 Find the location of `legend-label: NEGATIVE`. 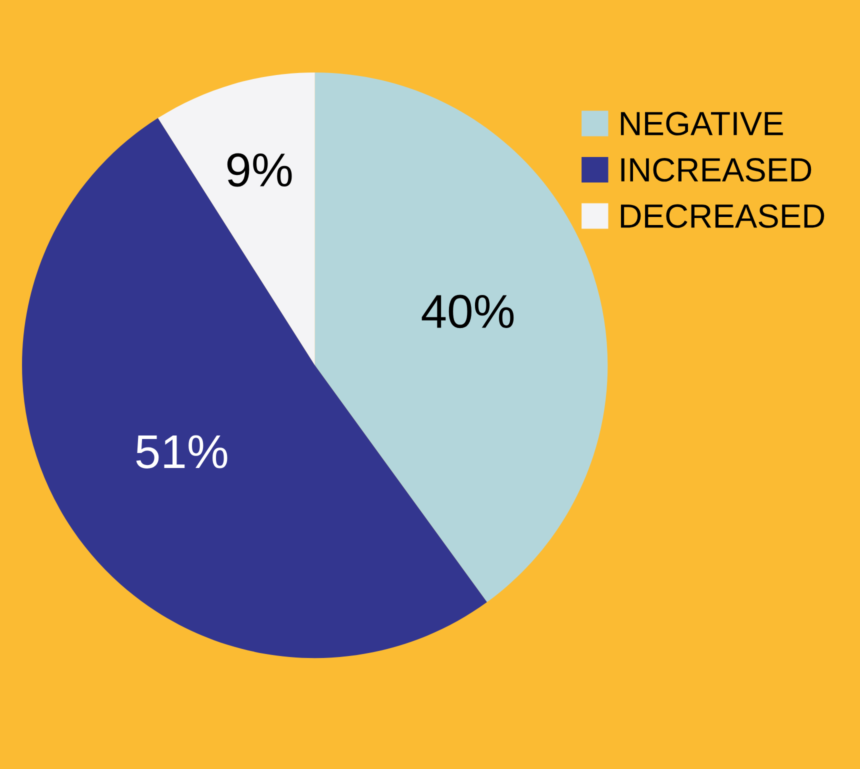

legend-label: NEGATIVE is located at coordinates (701, 124).